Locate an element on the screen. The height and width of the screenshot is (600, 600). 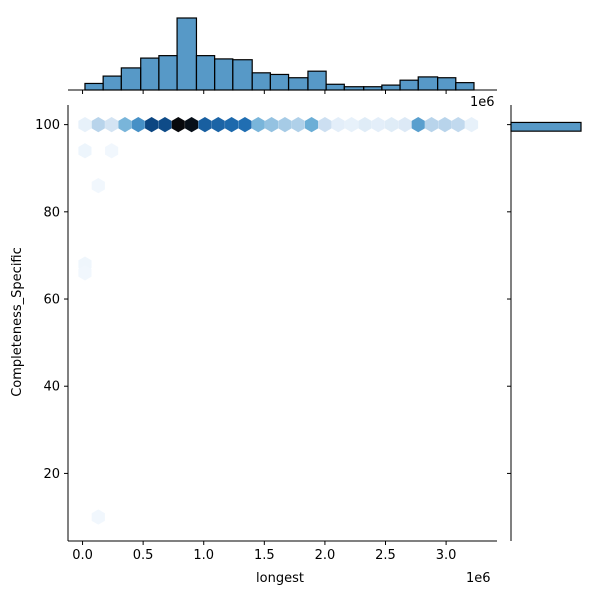
x-tick-label: 0.0 is located at coordinates (82, 555).